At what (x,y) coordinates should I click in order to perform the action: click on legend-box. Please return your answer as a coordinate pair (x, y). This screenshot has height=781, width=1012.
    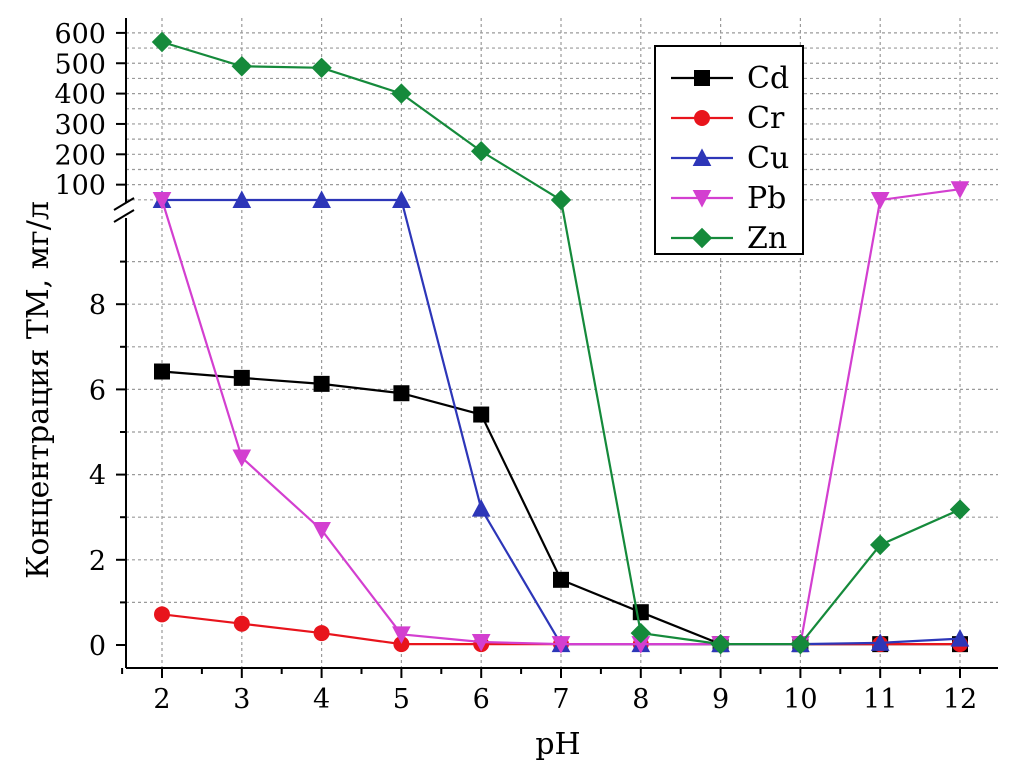
    Looking at the image, I should click on (729, 150).